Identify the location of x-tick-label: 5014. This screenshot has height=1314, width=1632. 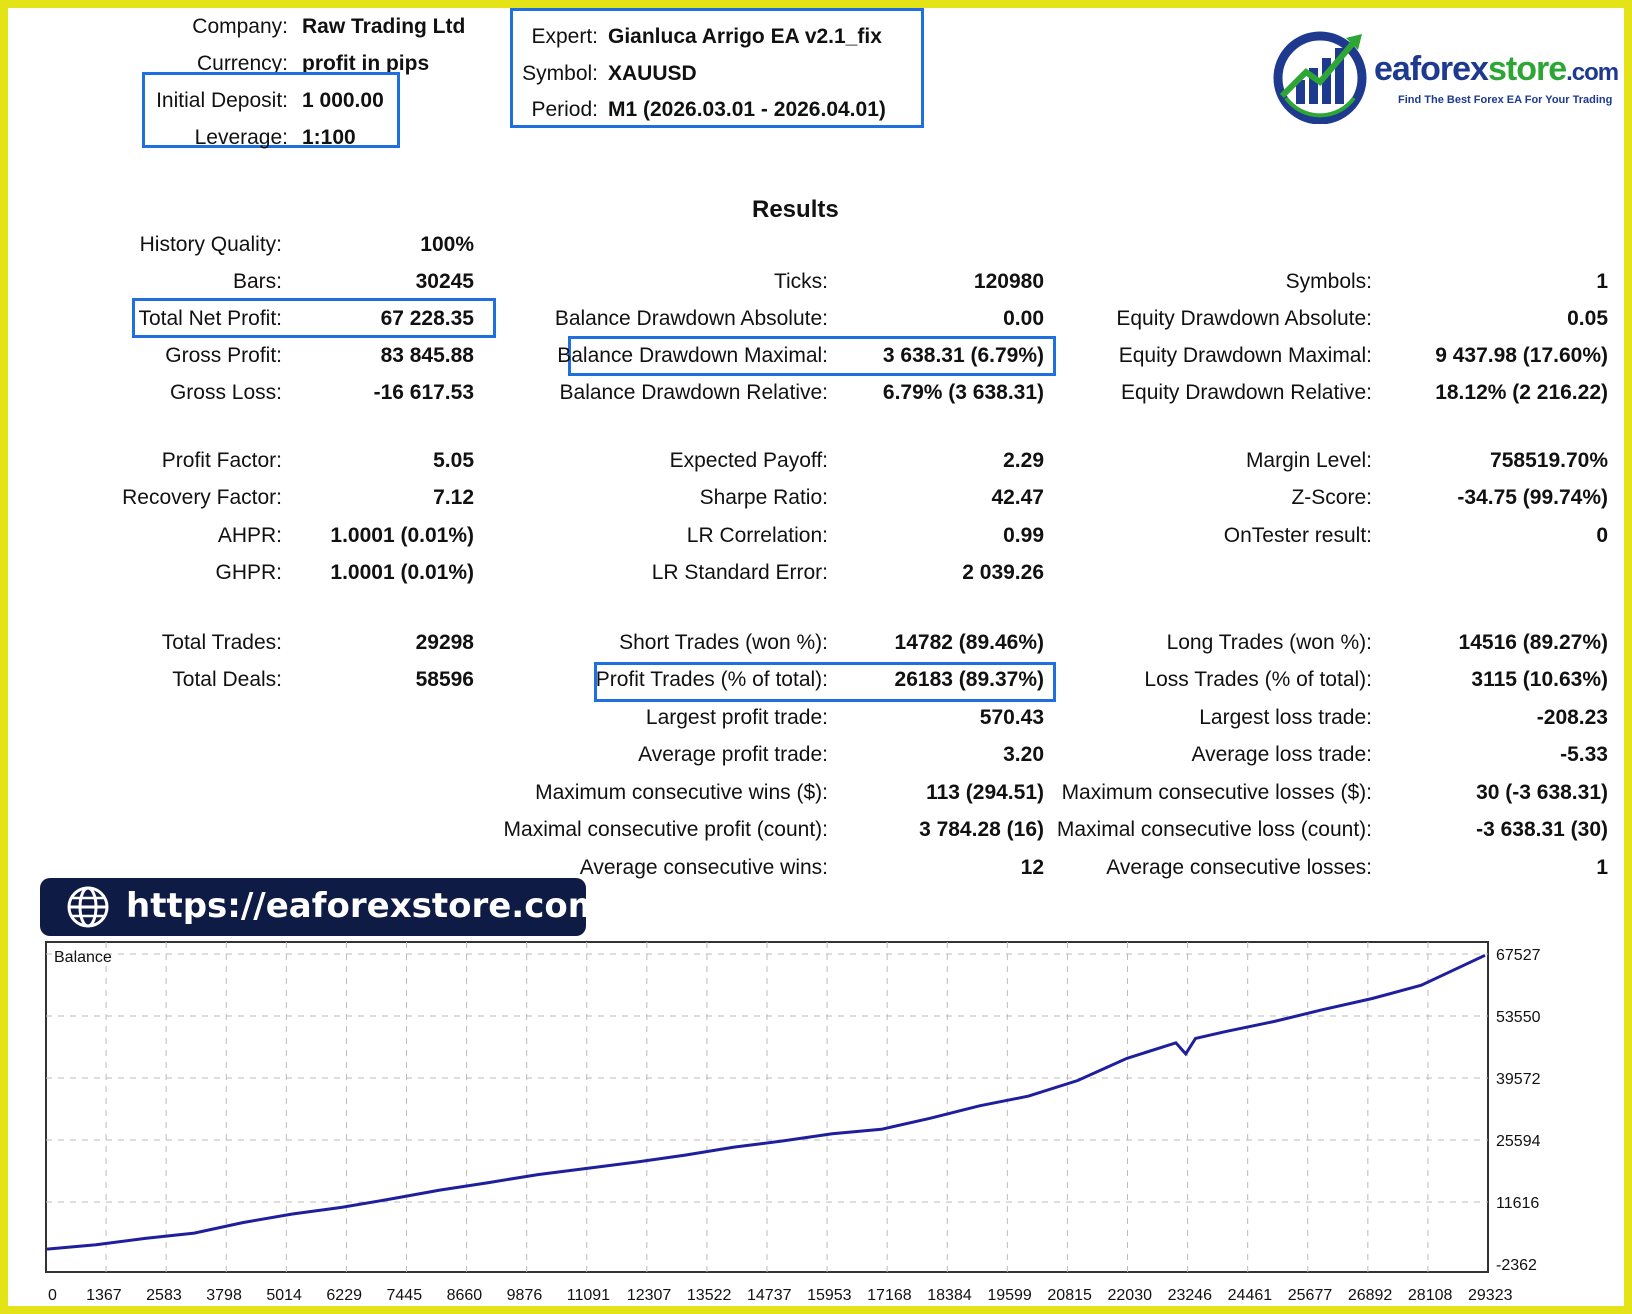
(284, 1295).